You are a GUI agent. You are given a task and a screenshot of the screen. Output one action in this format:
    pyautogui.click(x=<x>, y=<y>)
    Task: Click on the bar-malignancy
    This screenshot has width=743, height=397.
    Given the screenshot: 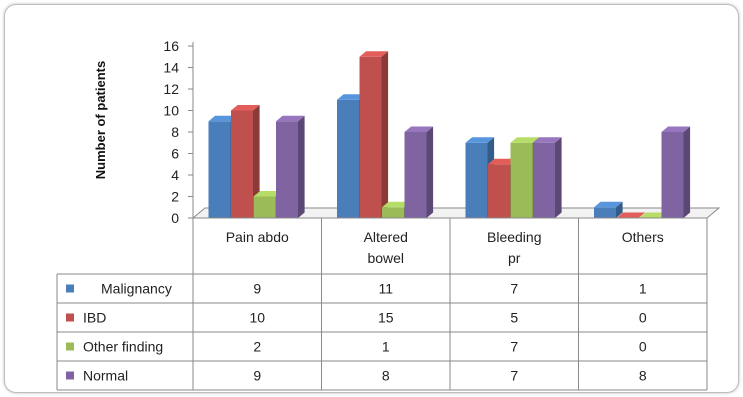 What is the action you would take?
    pyautogui.click(x=608, y=209)
    